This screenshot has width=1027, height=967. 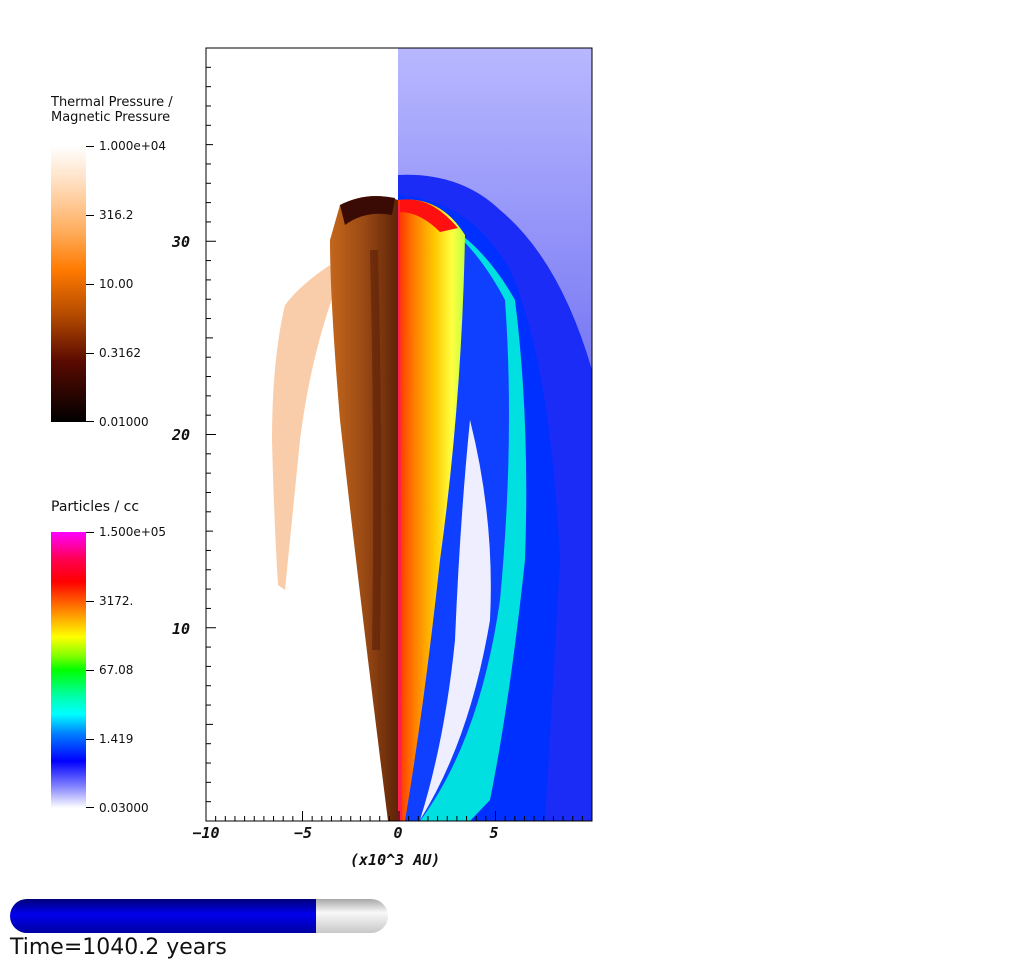 I want to click on particles-tick-label: 1.419, so click(x=116, y=739).